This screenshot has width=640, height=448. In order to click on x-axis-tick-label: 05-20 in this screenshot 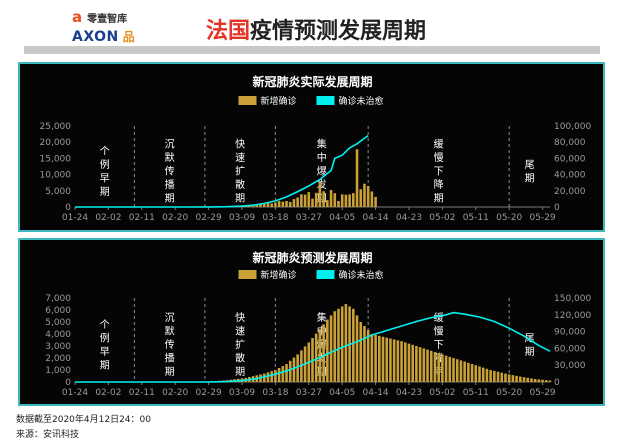, I will do `click(509, 218)`.